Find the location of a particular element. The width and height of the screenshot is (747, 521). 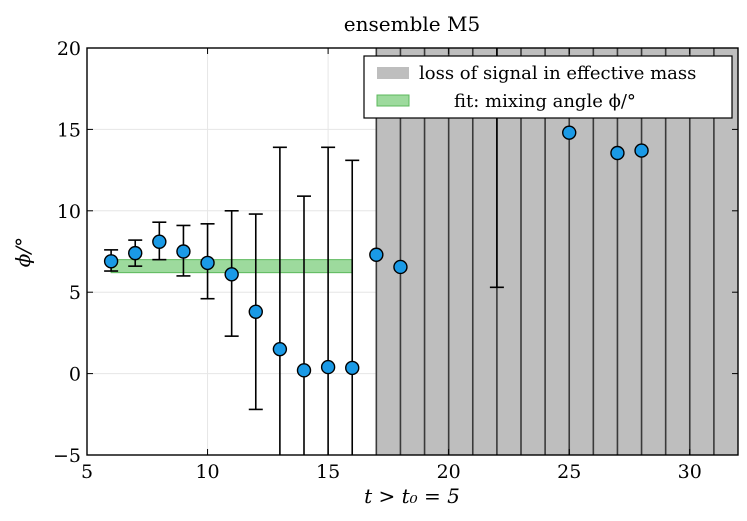

x-tick-label: 30 is located at coordinates (690, 472).